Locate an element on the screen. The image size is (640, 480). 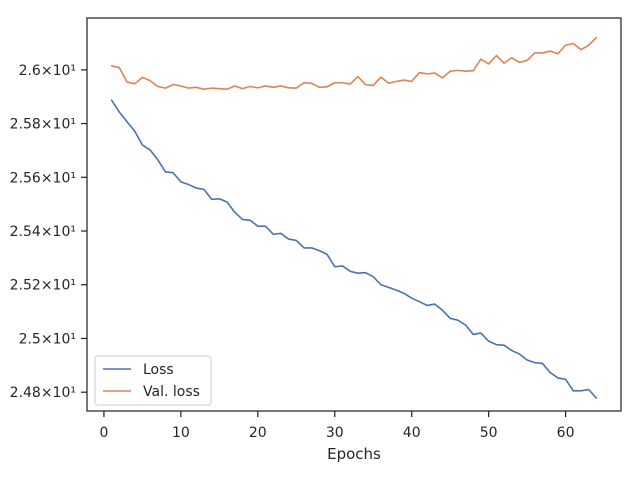
legend: Loss Val. loss is located at coordinates (153, 380).